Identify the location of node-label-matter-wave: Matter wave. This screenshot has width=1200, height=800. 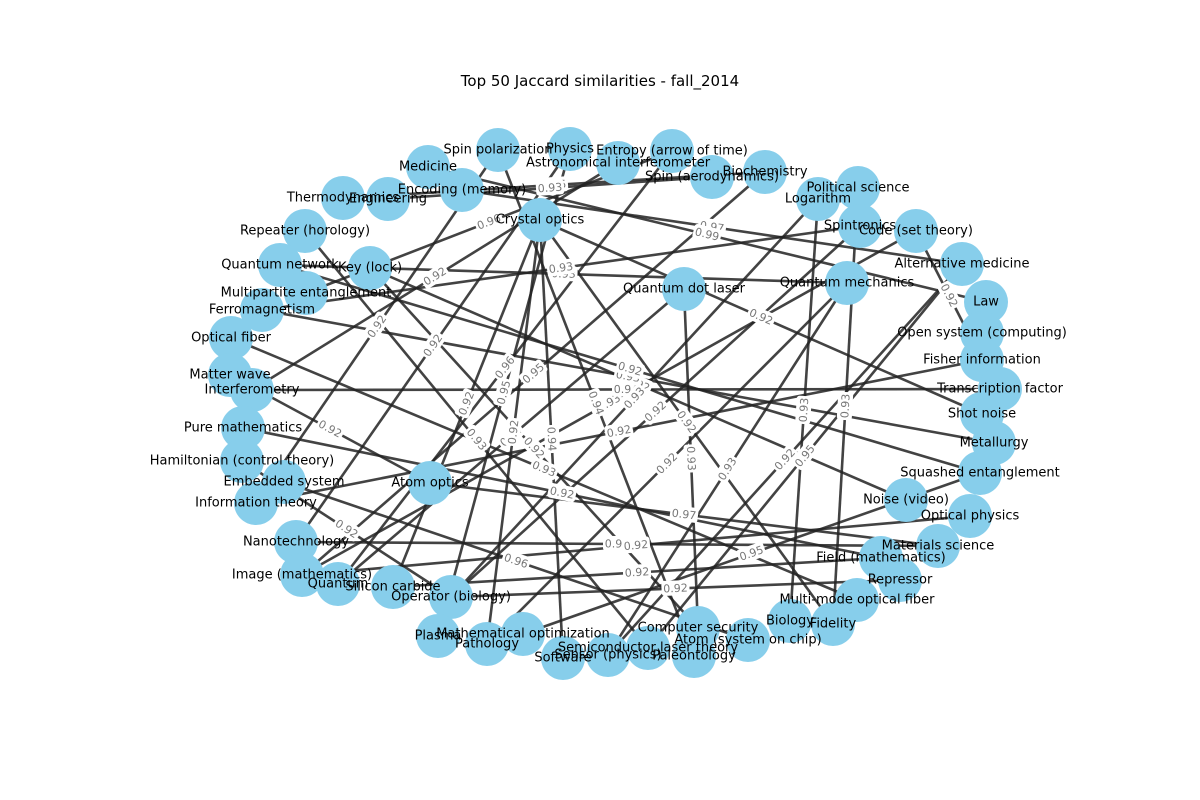
(229, 375).